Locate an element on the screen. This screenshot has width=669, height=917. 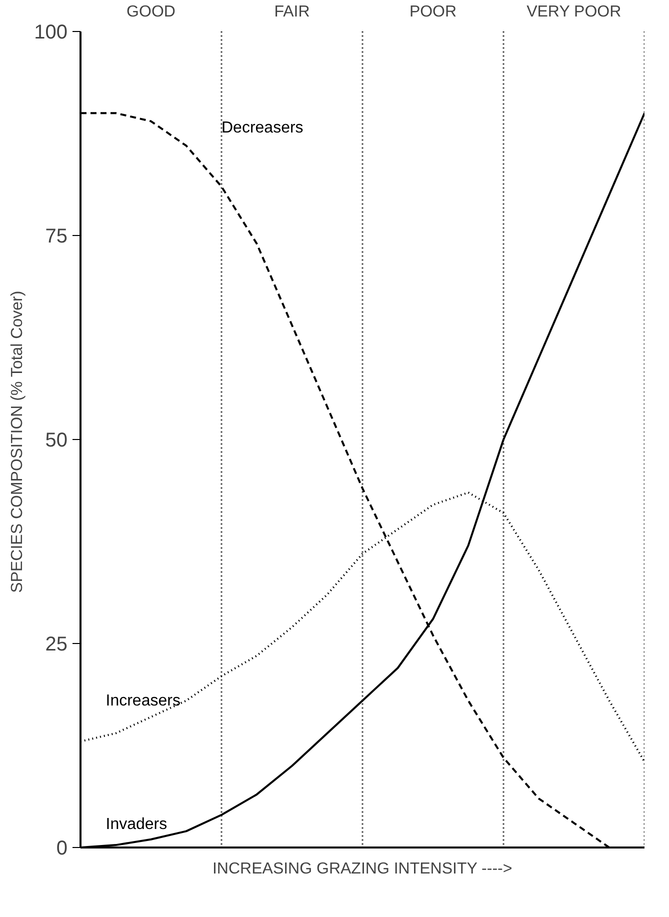
y-axis-title: SPECIES COMPOSITION (% Total Cover) is located at coordinates (17, 441).